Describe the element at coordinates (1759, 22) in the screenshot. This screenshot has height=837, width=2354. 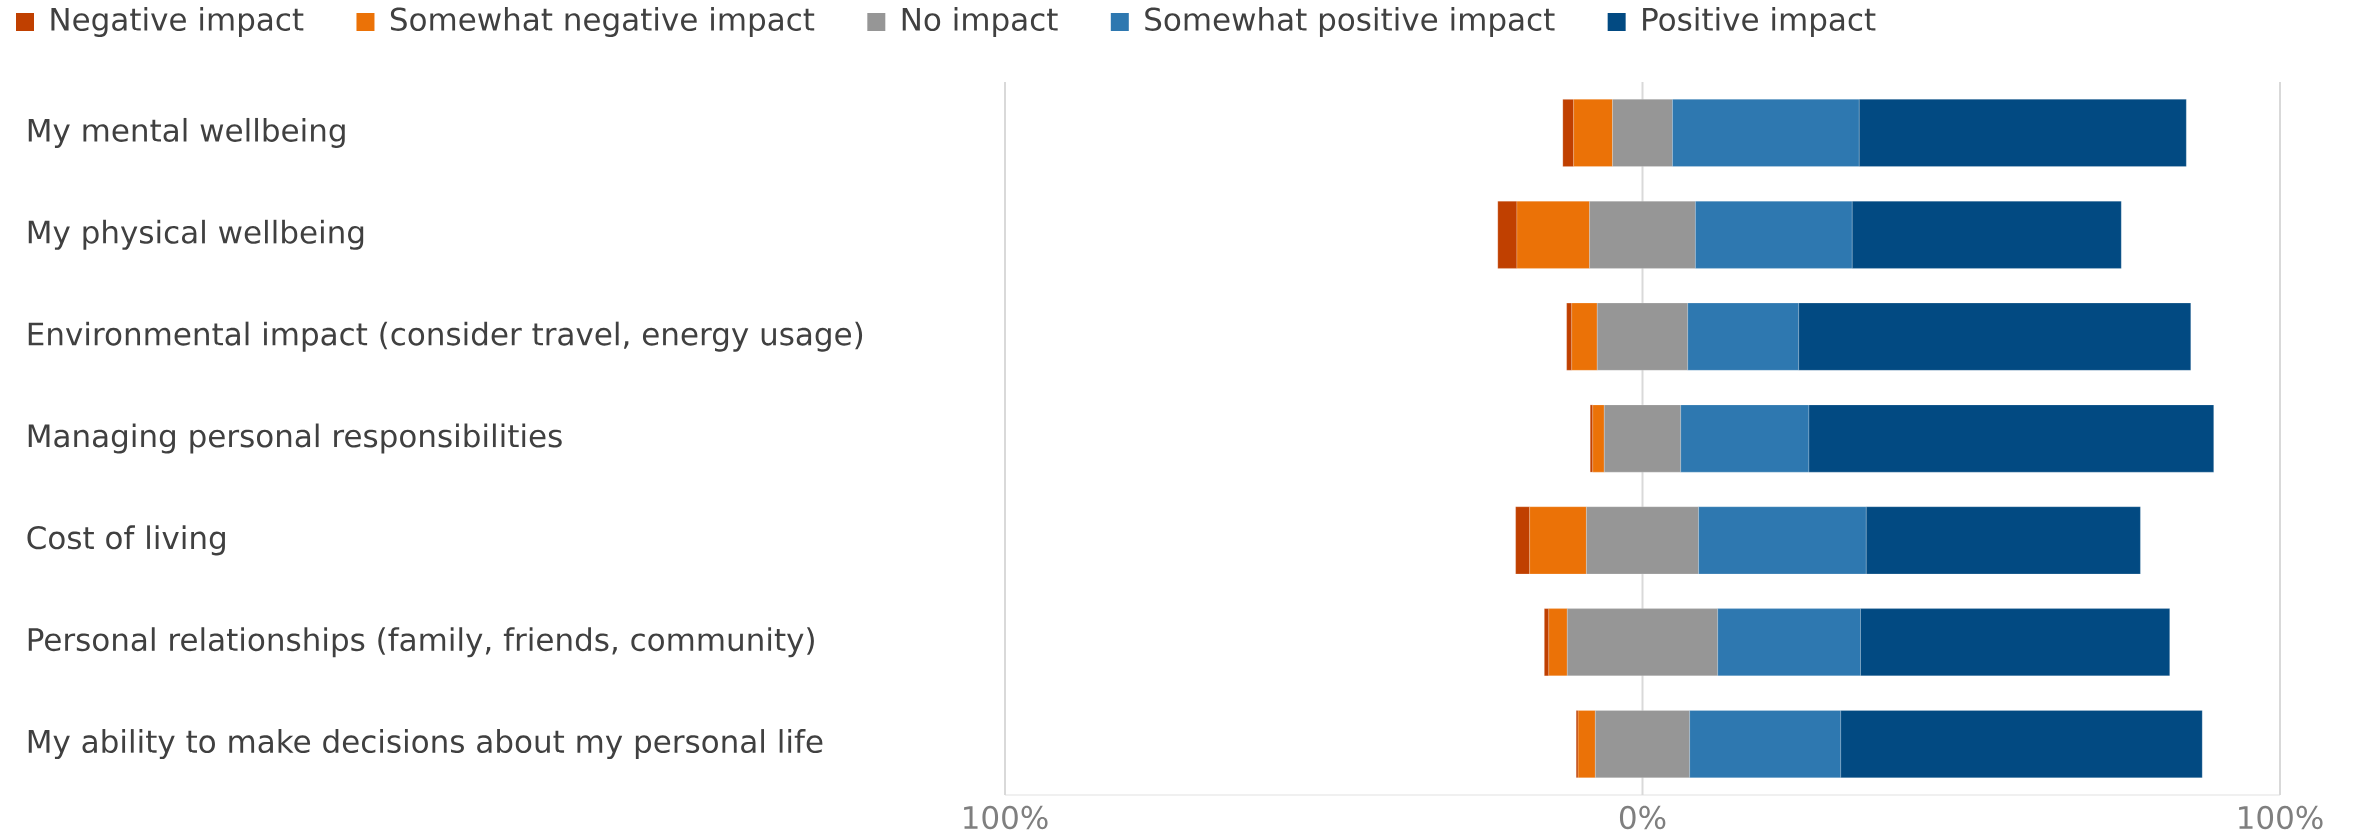
I see `legend-label: Positive impact` at that location.